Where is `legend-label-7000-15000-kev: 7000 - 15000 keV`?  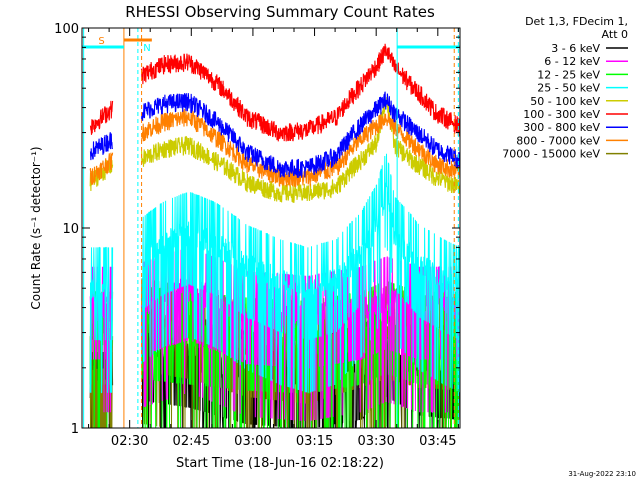
legend-label-7000-15000-kev: 7000 - 15000 keV is located at coordinates (551, 154).